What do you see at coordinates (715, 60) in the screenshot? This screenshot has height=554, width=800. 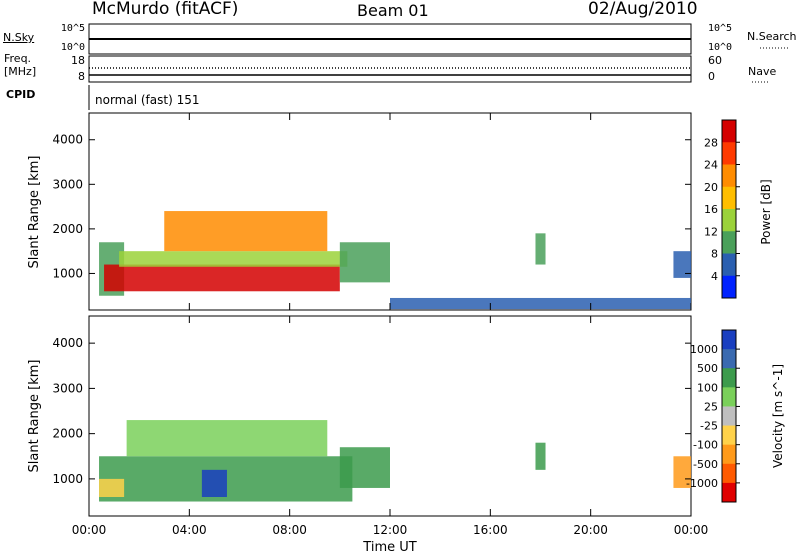 I see `nave-tick-top: 60` at bounding box center [715, 60].